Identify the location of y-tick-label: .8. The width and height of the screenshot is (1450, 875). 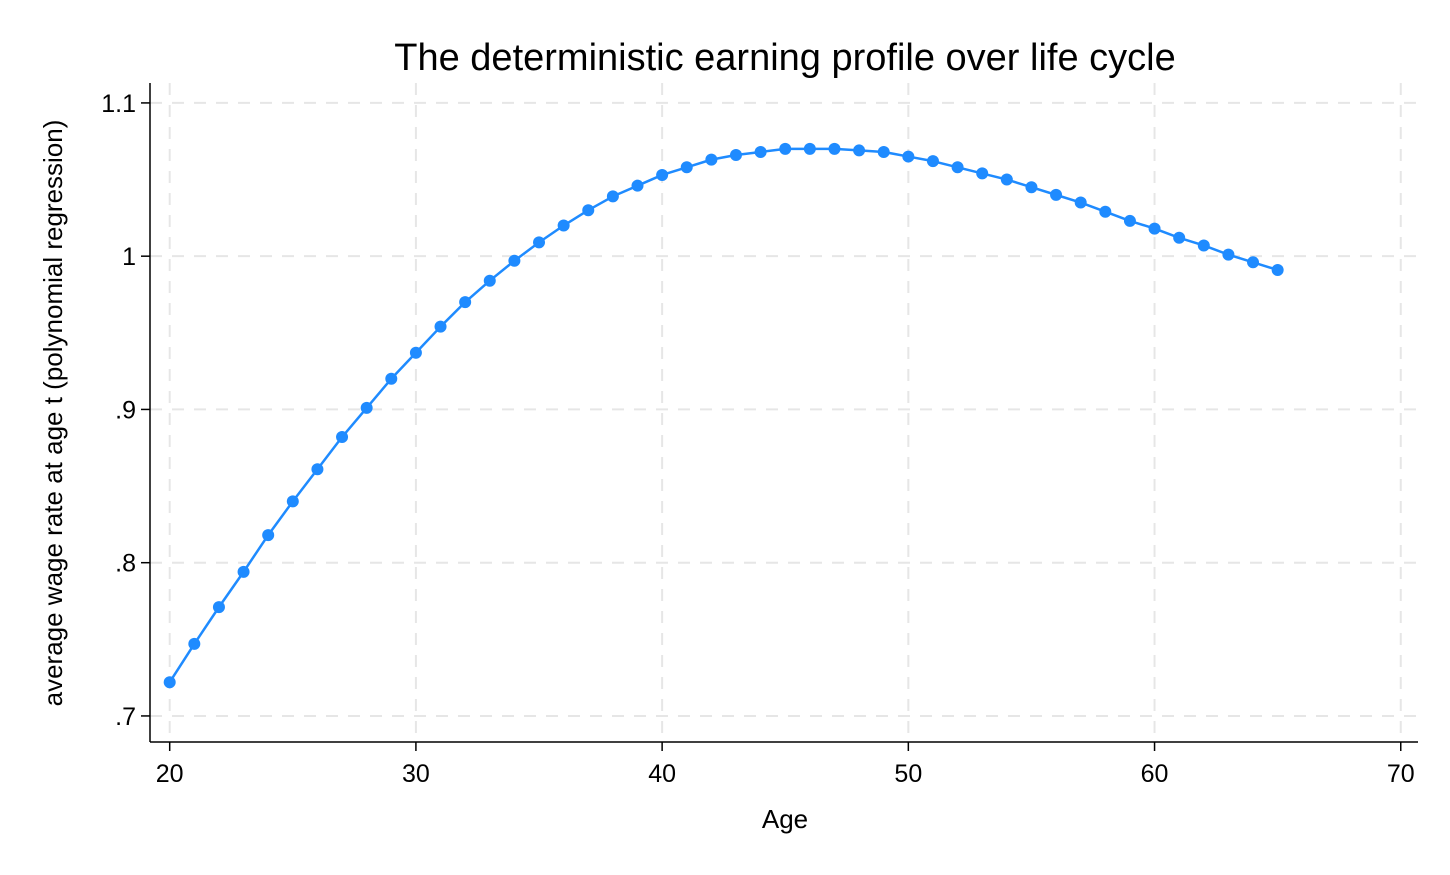
(125, 564).